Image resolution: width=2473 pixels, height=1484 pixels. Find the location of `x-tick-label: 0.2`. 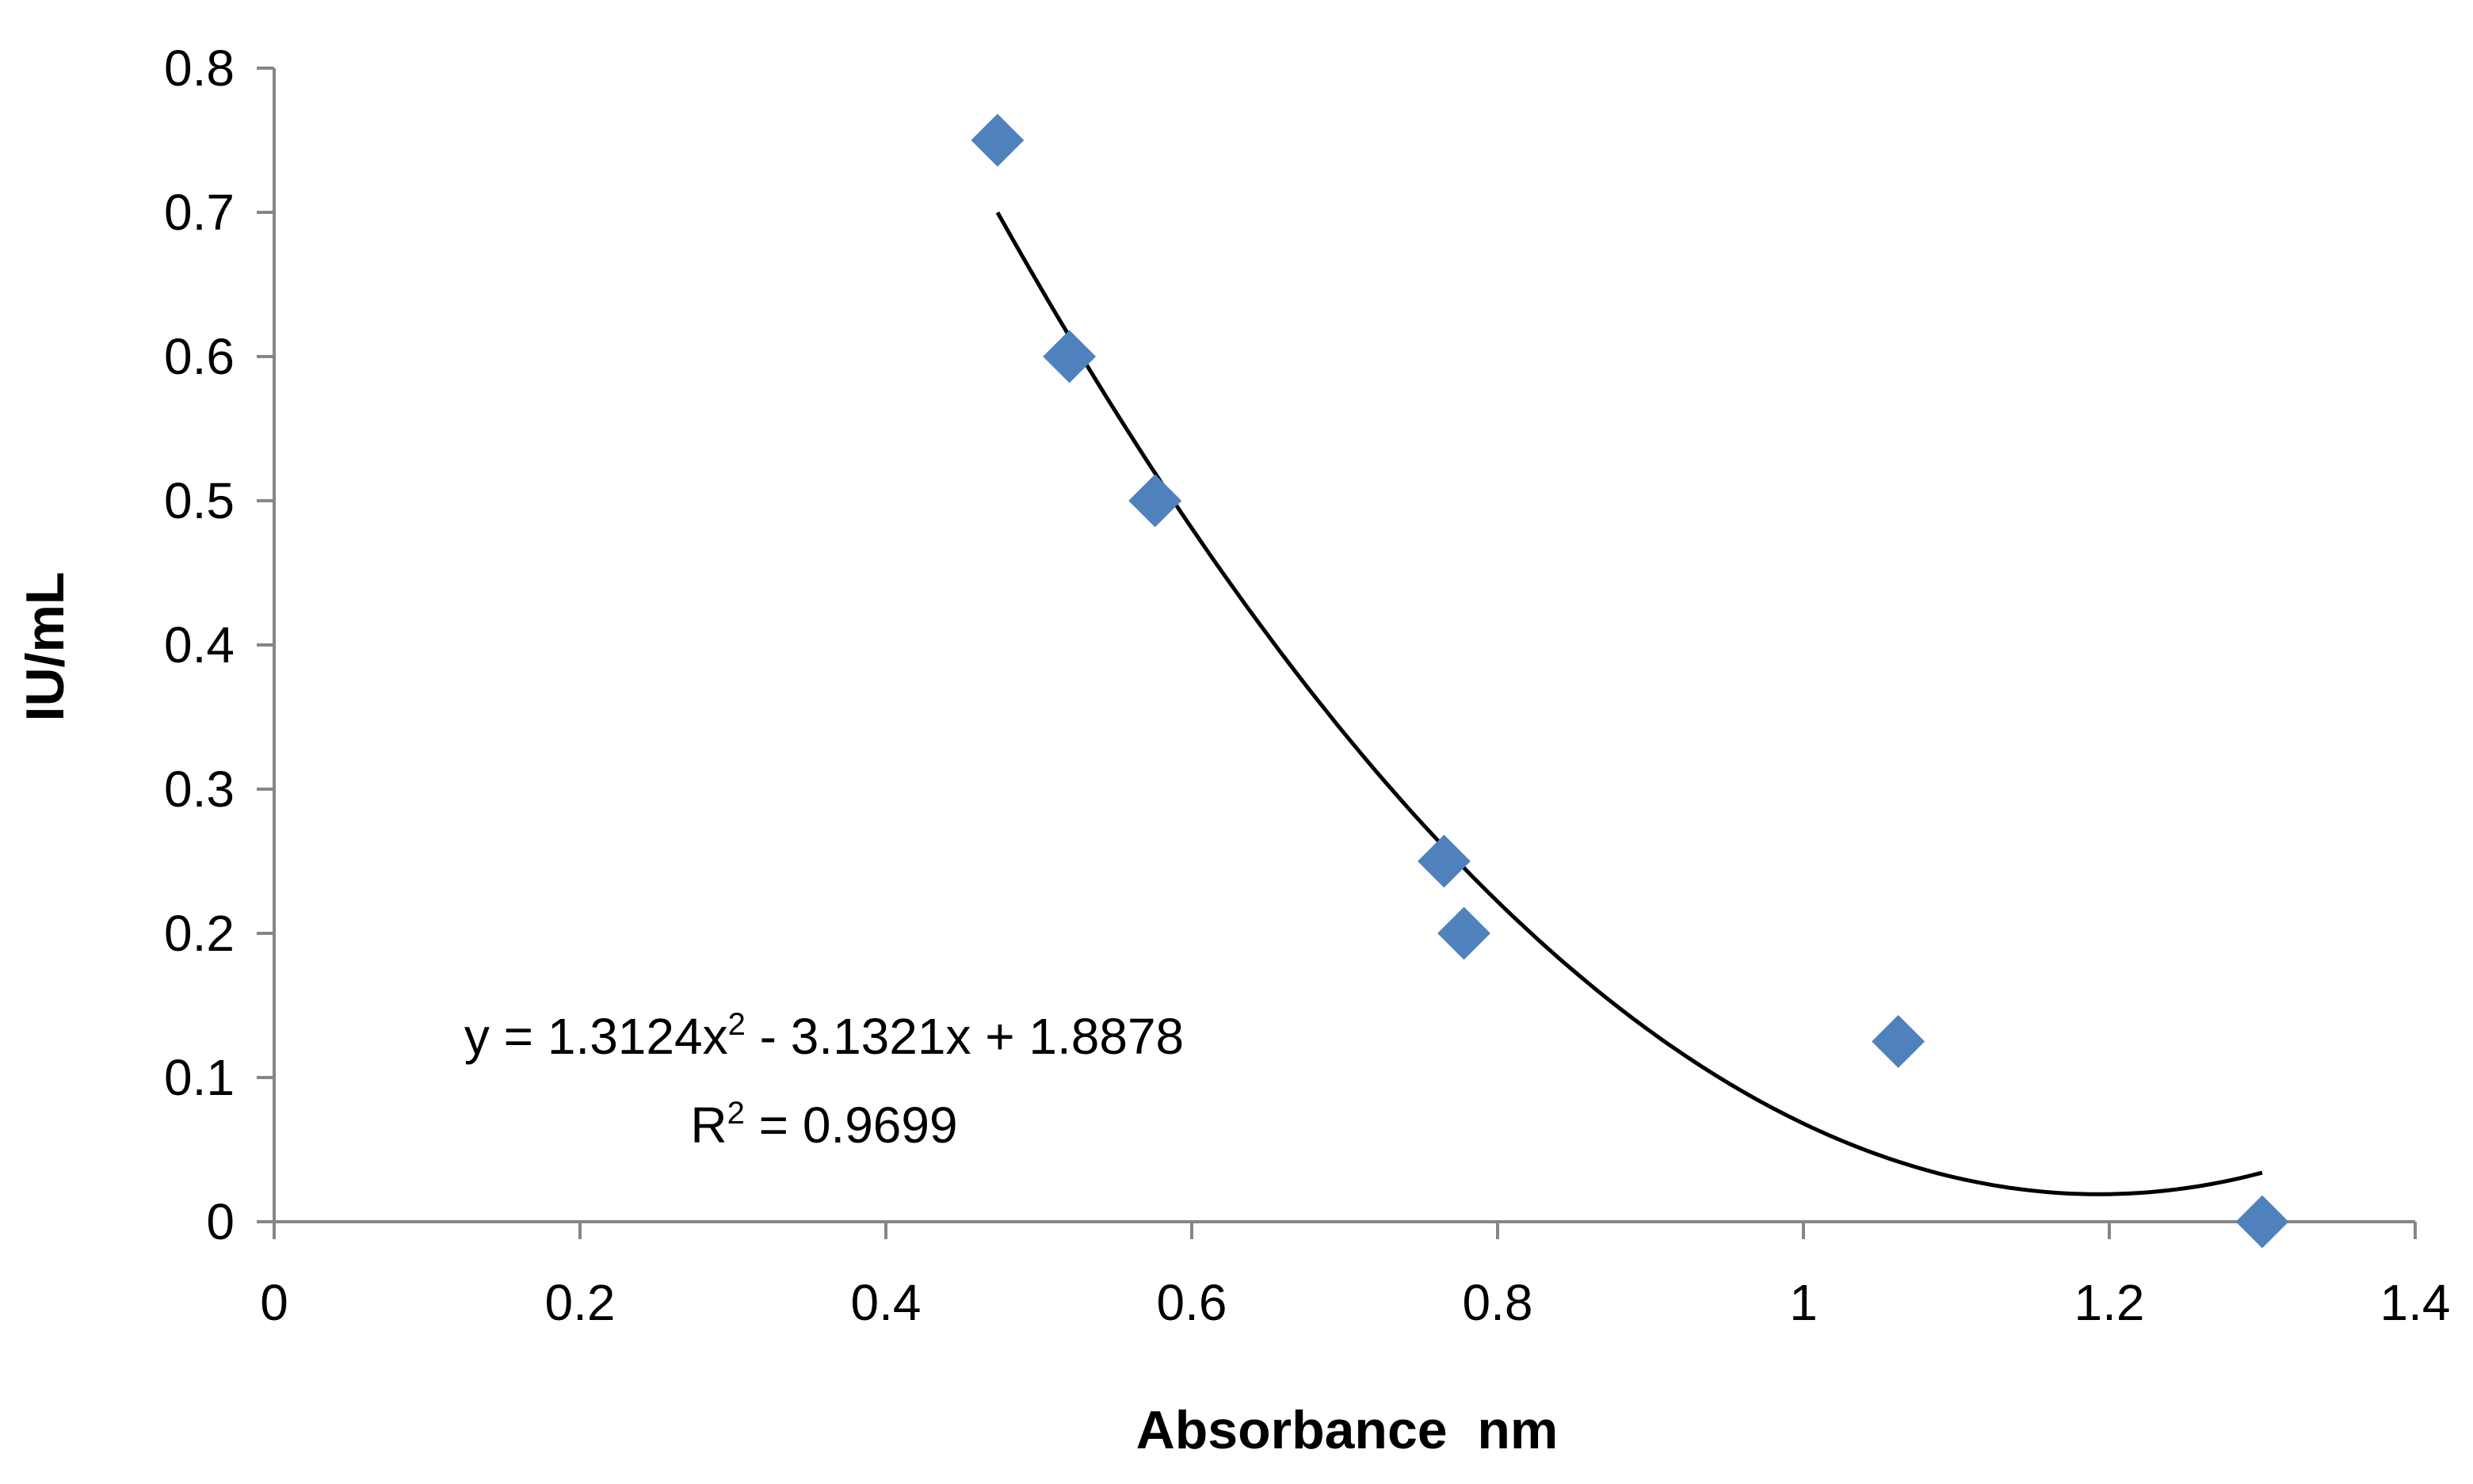

x-tick-label: 0.2 is located at coordinates (580, 1302).